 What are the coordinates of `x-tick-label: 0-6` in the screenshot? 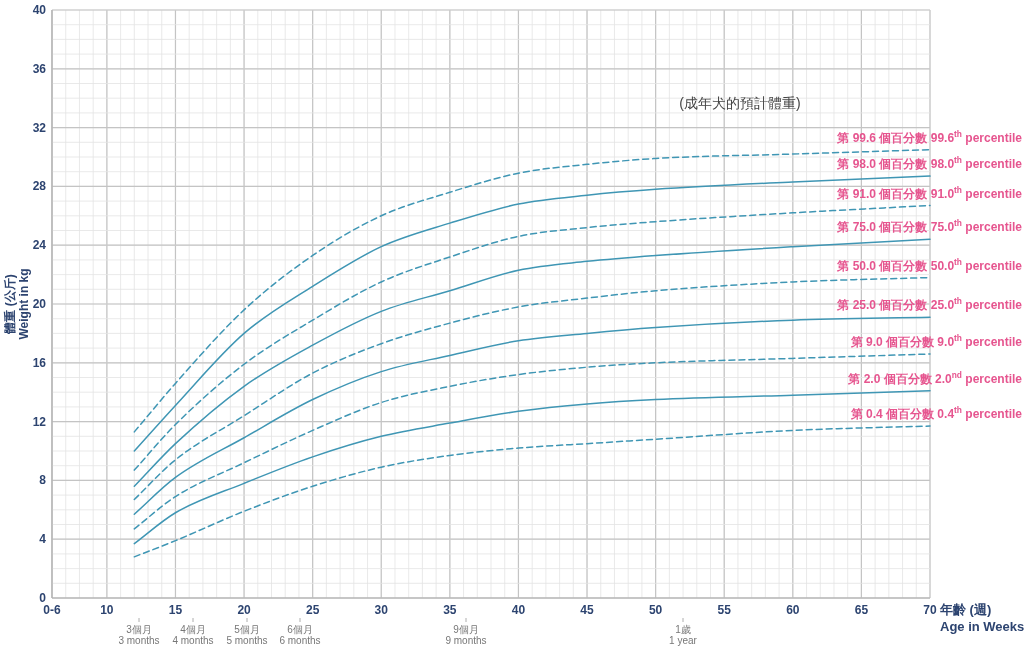 It's located at (52, 610).